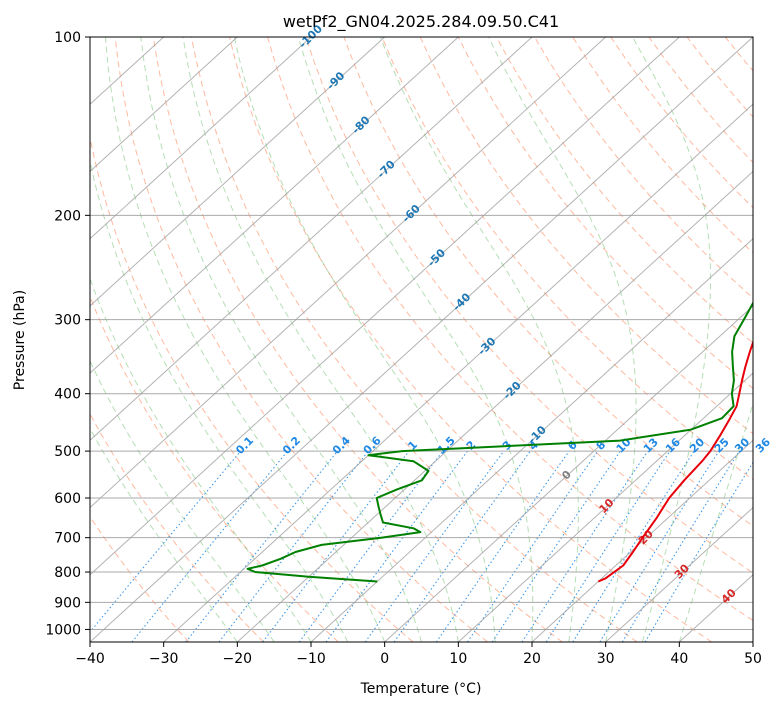  I want to click on y-tick-label: 200, so click(67, 216).